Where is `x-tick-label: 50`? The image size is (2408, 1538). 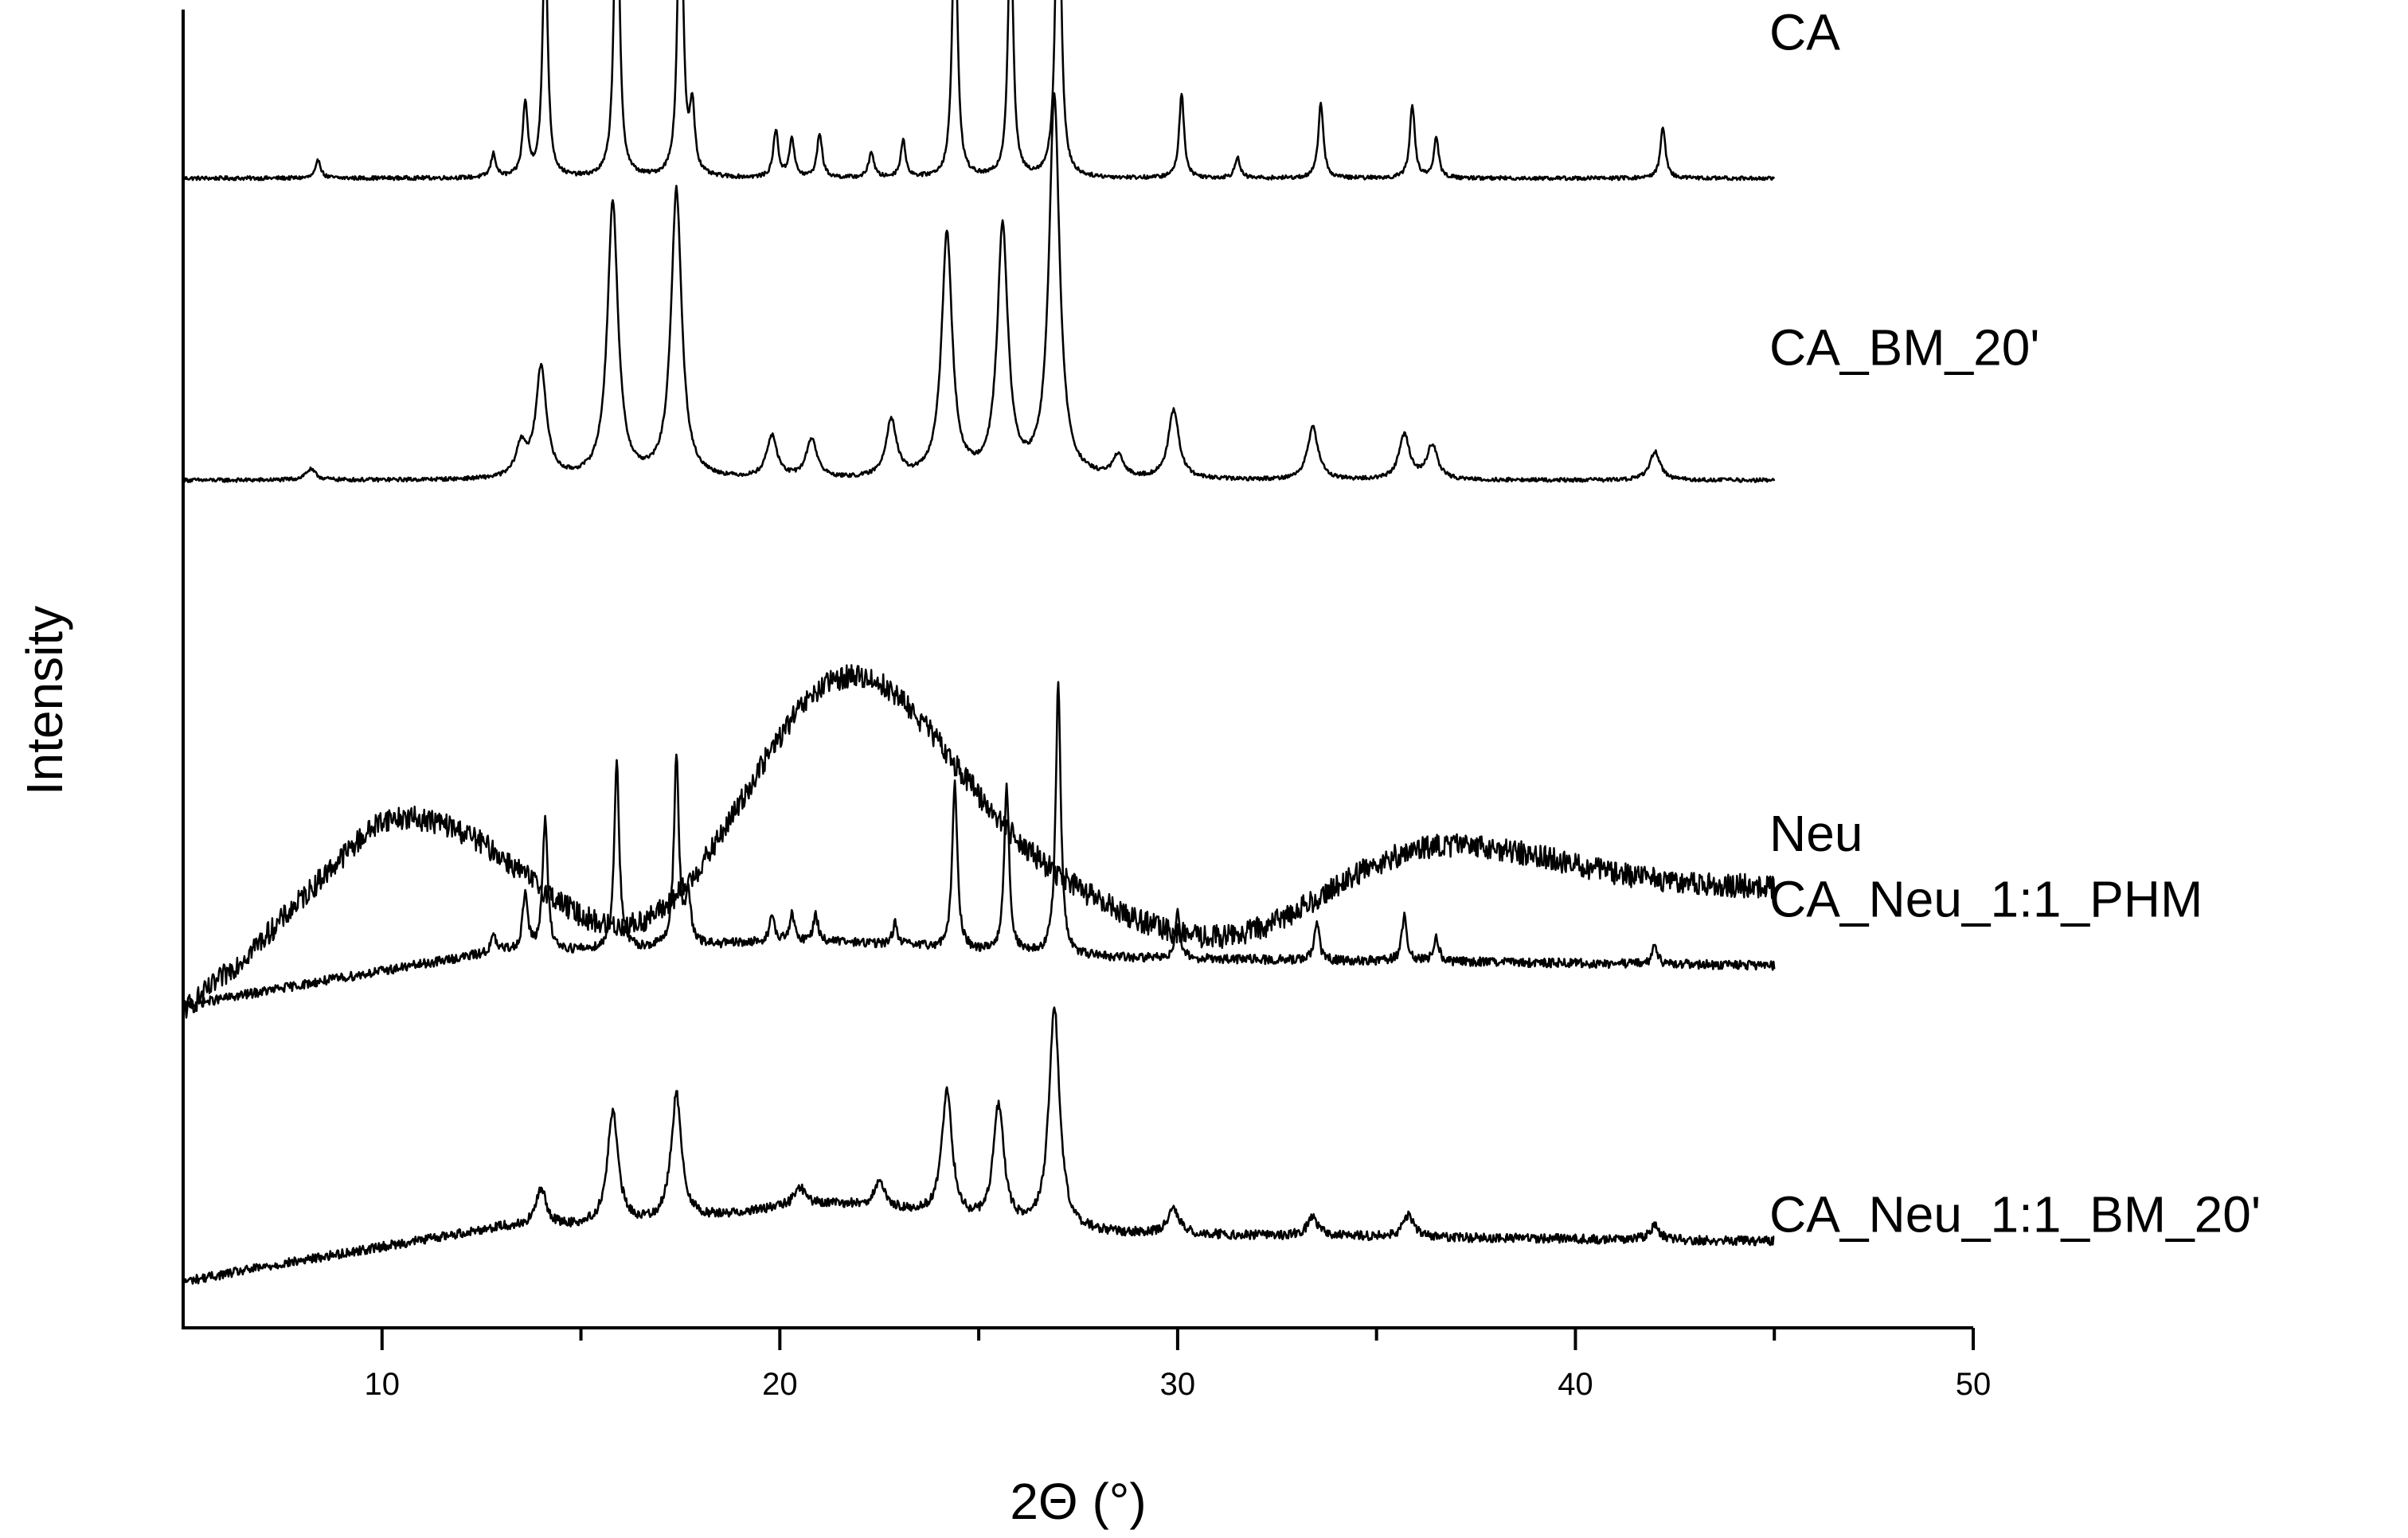 x-tick-label: 50 is located at coordinates (1974, 1384).